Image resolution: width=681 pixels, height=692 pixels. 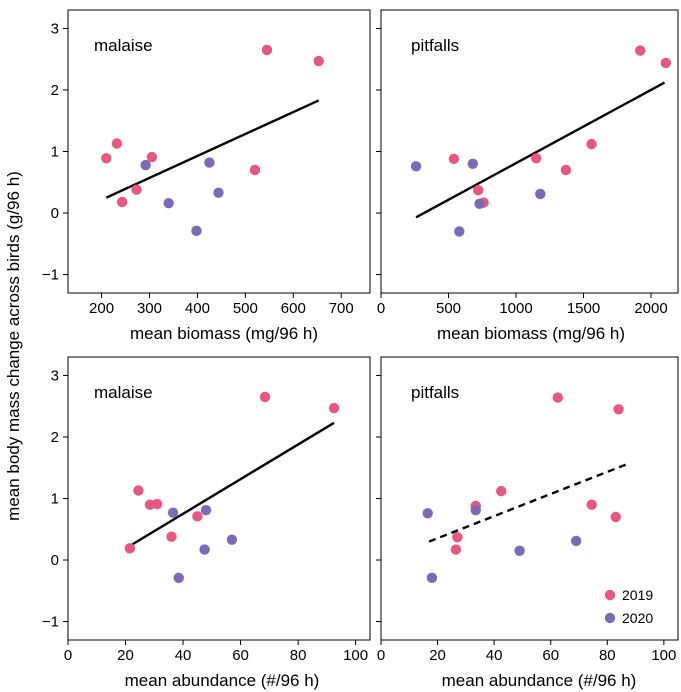 I want to click on x-tick-label: 600, so click(x=293, y=308).